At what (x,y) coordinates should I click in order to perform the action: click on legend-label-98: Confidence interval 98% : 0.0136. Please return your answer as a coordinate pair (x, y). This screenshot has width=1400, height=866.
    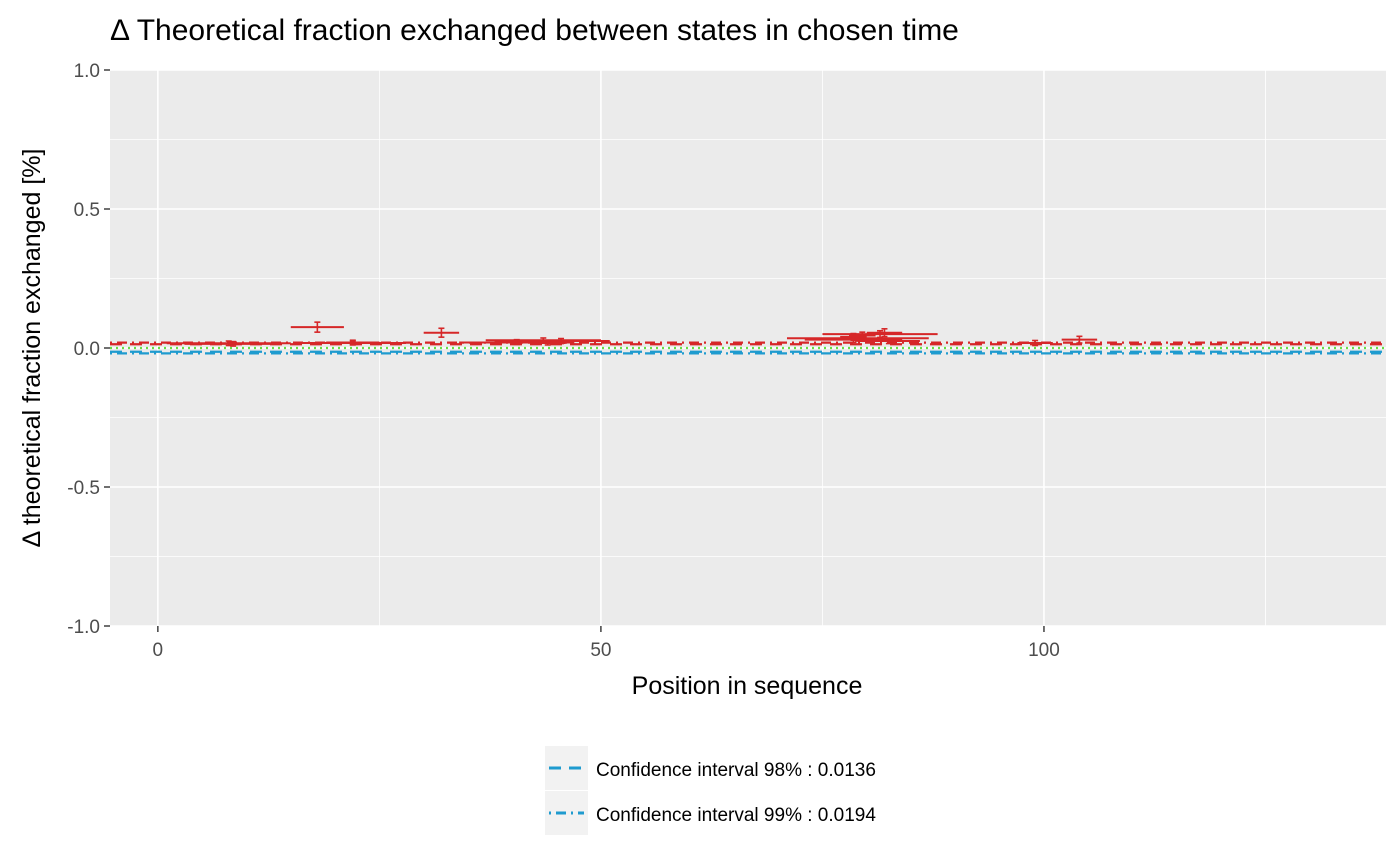
    Looking at the image, I should click on (736, 770).